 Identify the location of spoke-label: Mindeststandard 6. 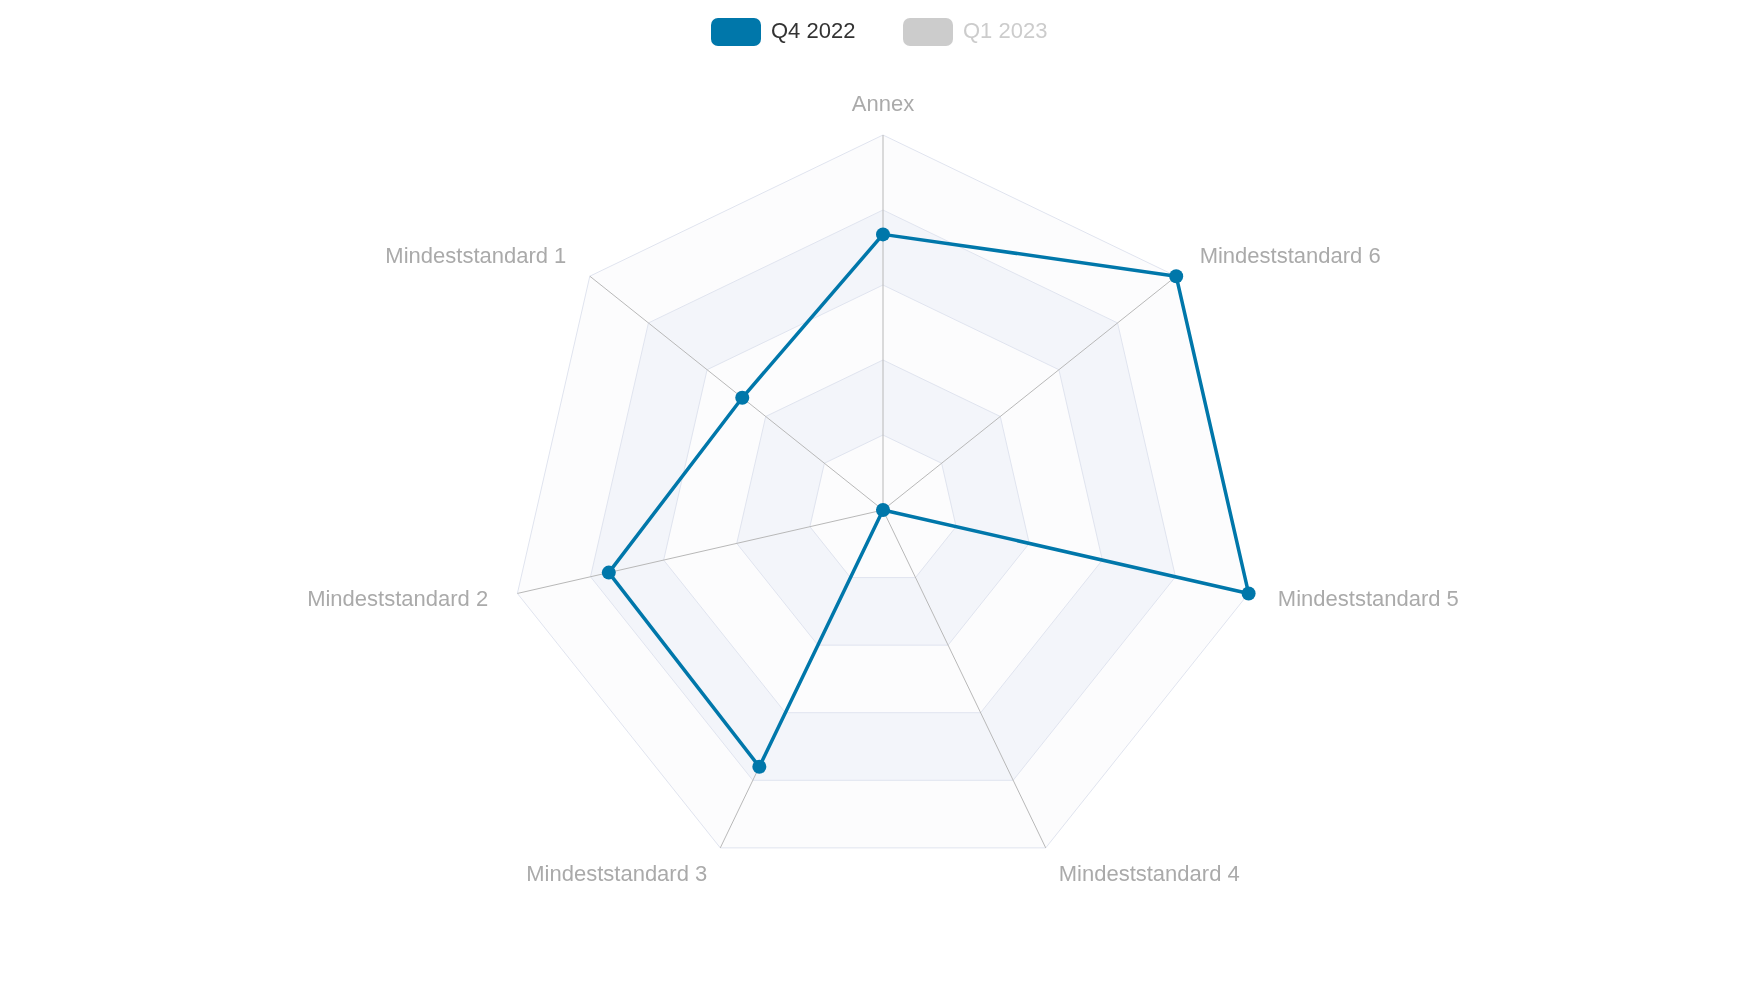
(1290, 256).